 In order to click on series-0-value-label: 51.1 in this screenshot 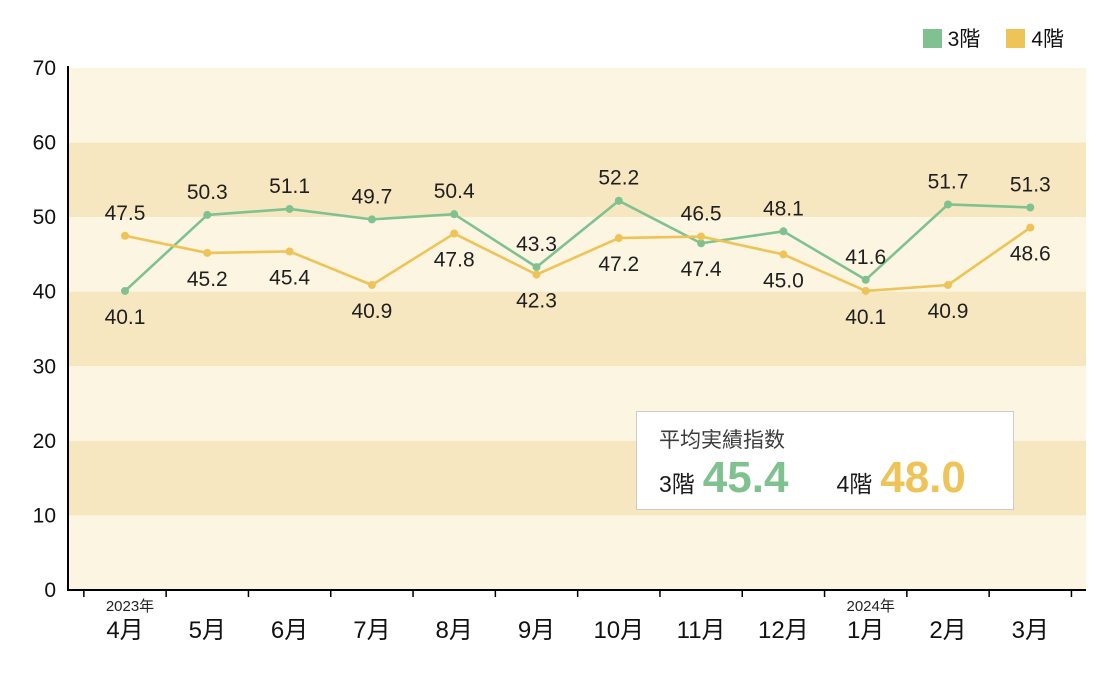, I will do `click(289, 186)`.